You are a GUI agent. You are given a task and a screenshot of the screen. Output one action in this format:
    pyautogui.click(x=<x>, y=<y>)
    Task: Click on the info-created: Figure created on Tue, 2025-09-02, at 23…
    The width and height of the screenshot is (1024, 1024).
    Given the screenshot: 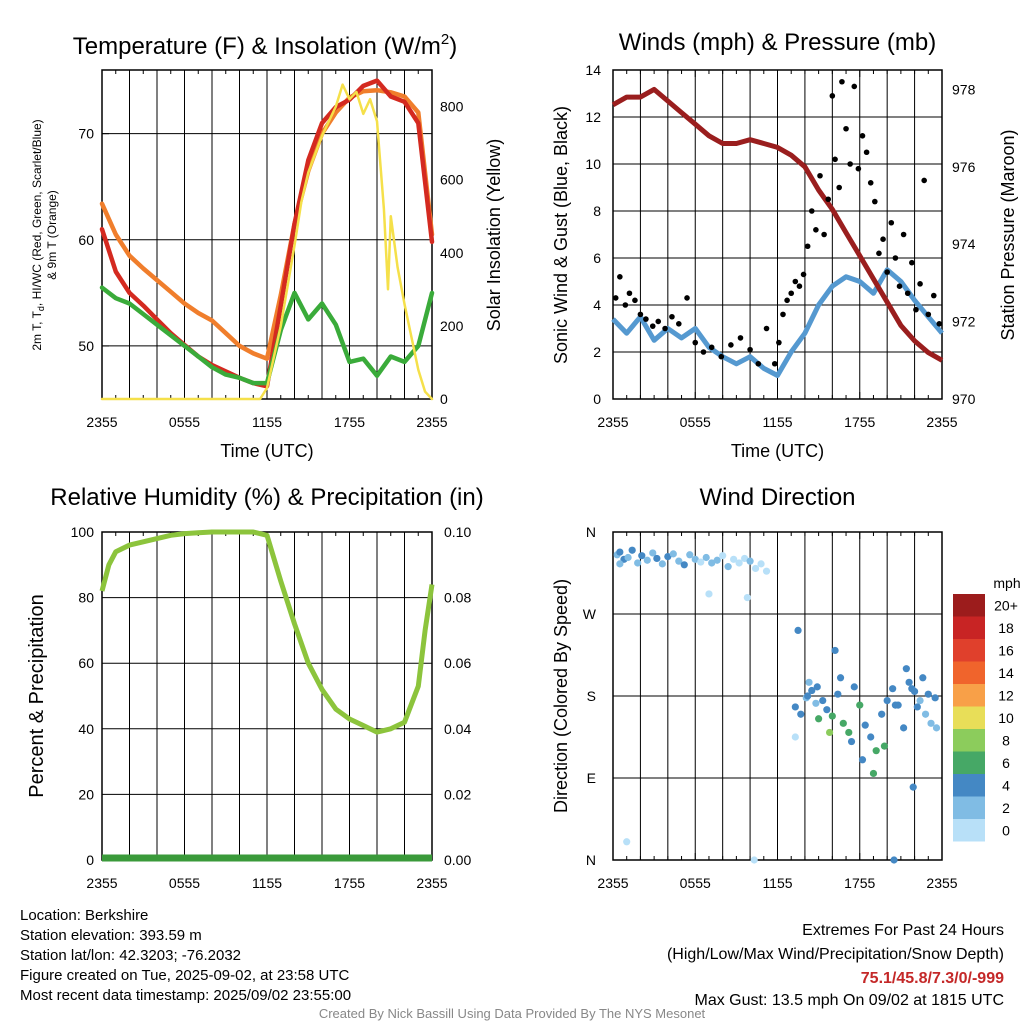 What is the action you would take?
    pyautogui.click(x=185, y=975)
    